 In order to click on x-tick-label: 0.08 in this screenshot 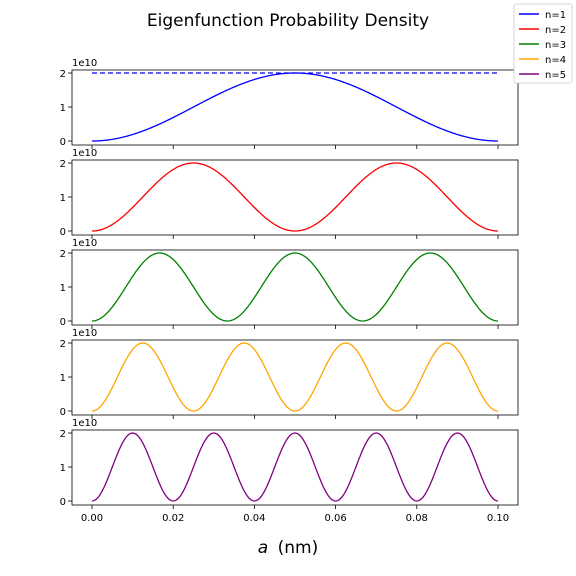, I will do `click(417, 518)`.